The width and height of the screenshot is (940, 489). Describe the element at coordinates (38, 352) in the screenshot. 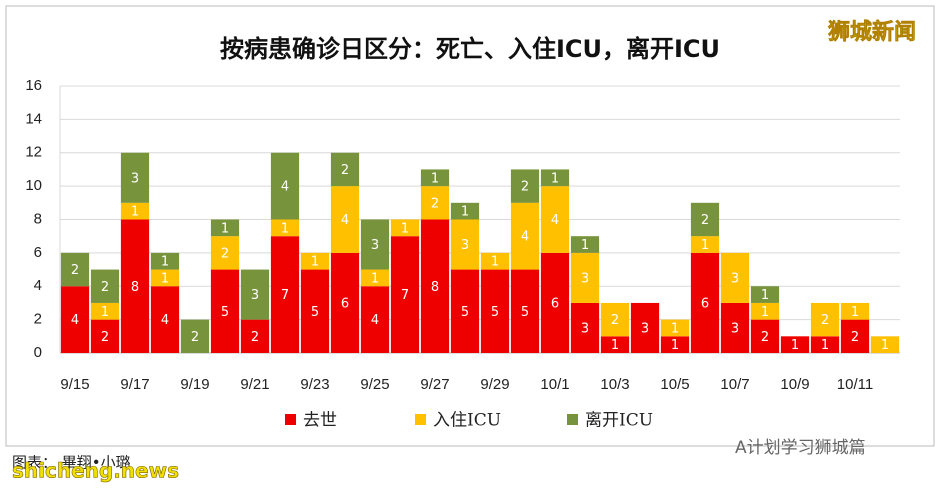

I see `y-tick-label: 0` at that location.